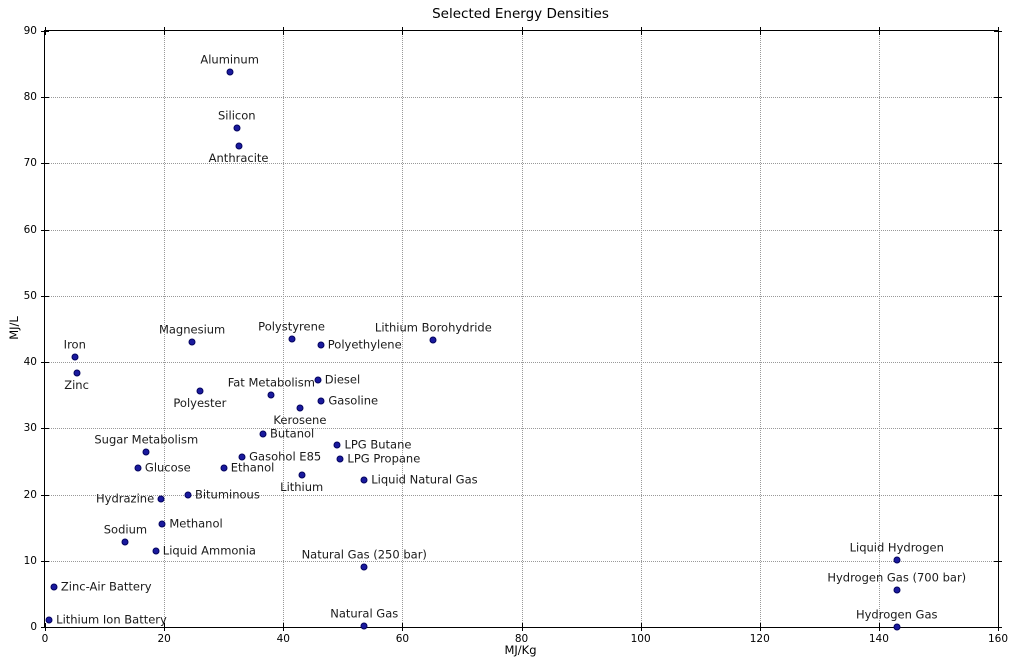 This screenshot has height=666, width=1024. Describe the element at coordinates (237, 115) in the screenshot. I see `point-label: Silicon` at that location.